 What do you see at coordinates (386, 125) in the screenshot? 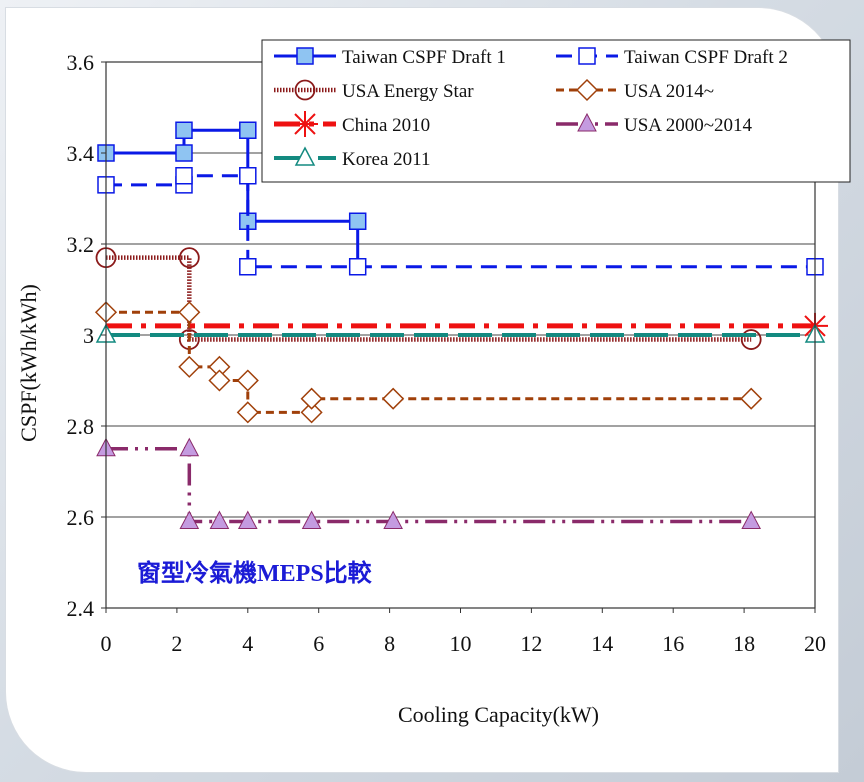
I see `legend-label: China 2010` at bounding box center [386, 125].